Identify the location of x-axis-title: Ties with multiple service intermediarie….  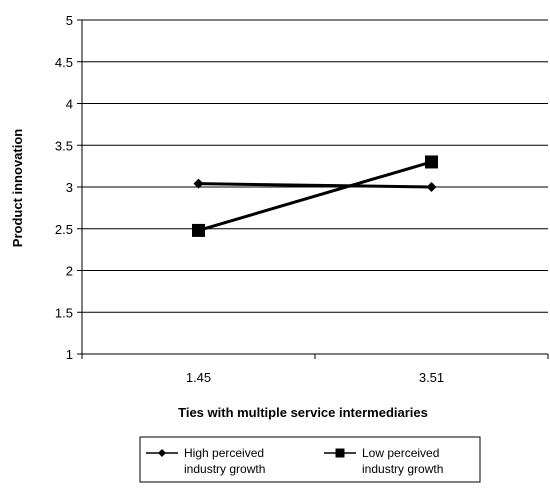
(303, 412).